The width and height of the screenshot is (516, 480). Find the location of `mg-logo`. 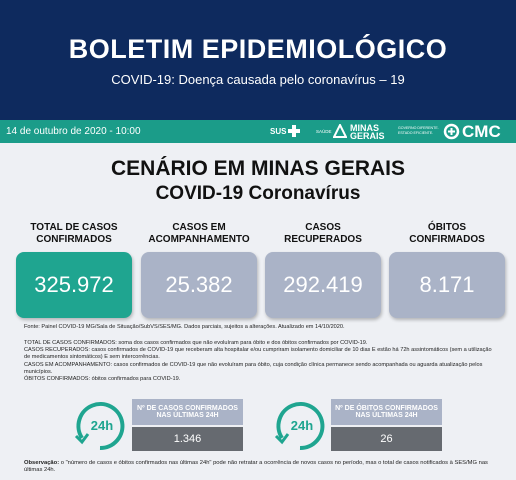

mg-logo is located at coordinates (340, 131).